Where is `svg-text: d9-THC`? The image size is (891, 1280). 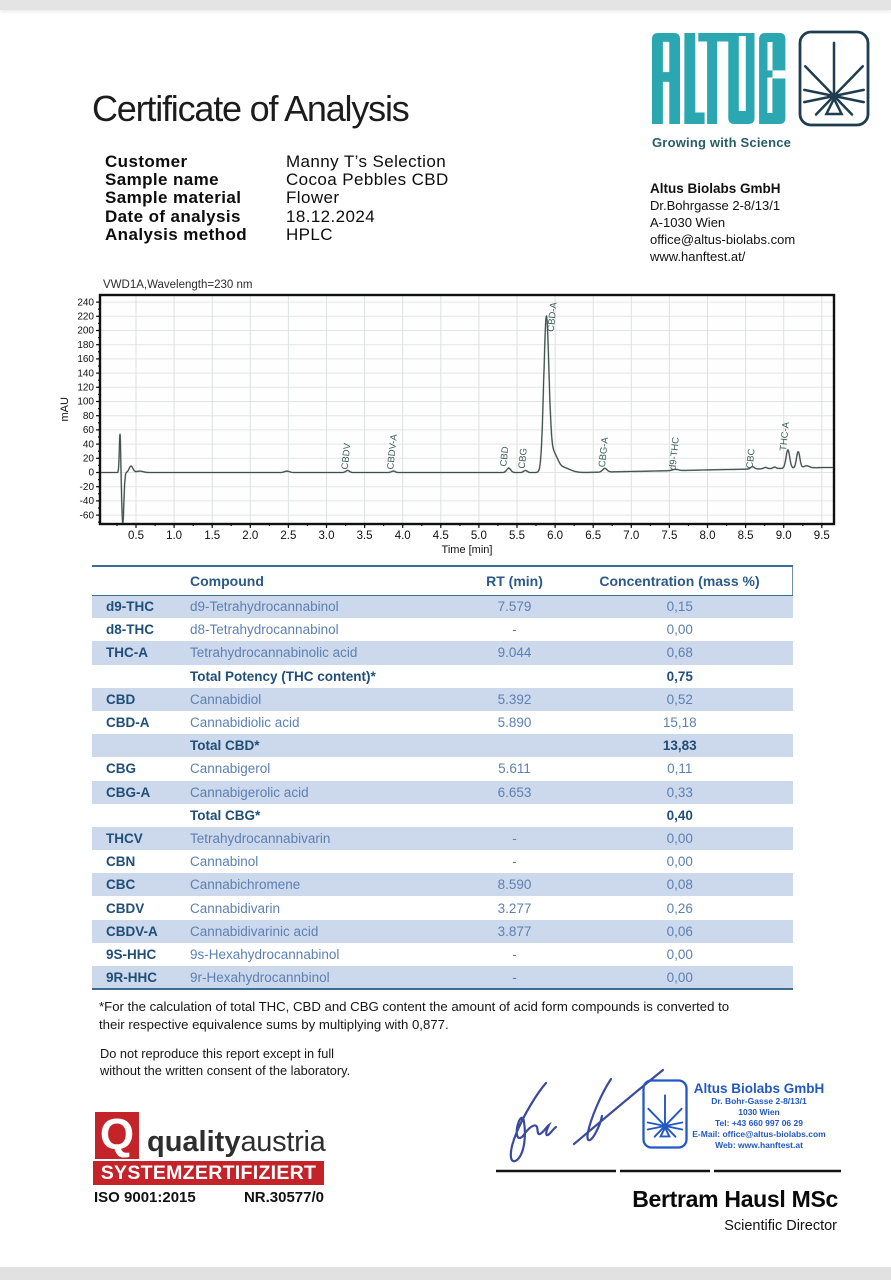
svg-text: d9-THC is located at coordinates (674, 453).